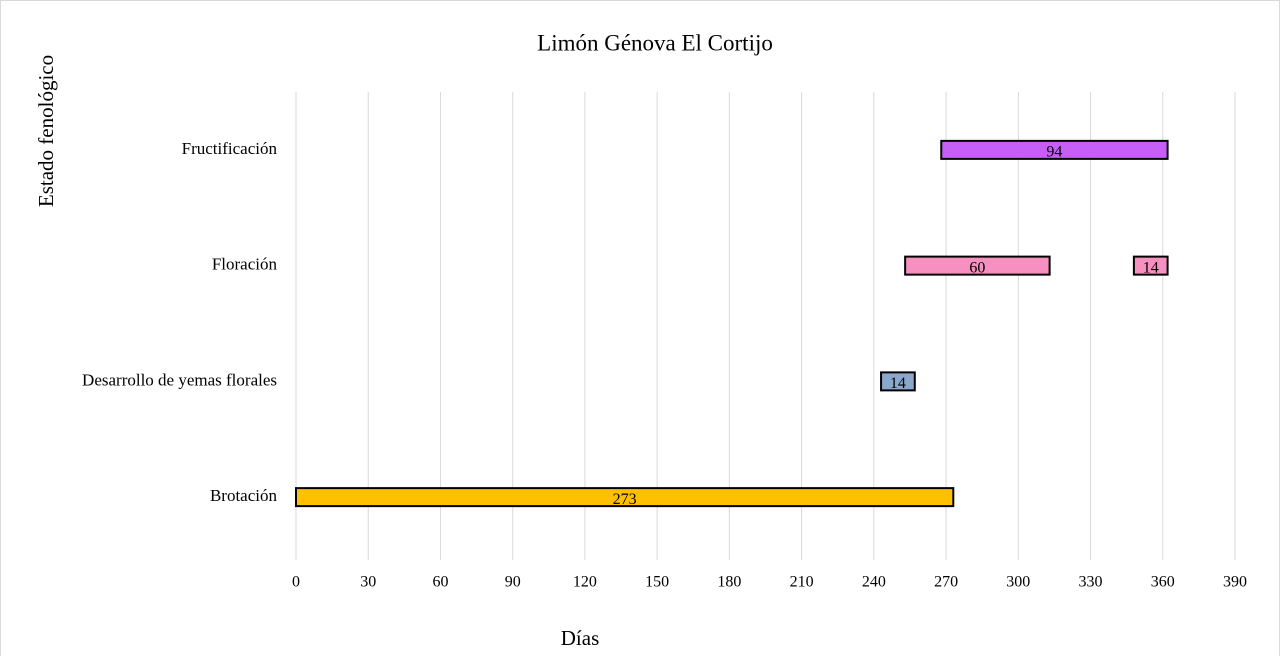  I want to click on x-tick-label: 360, so click(1163, 582).